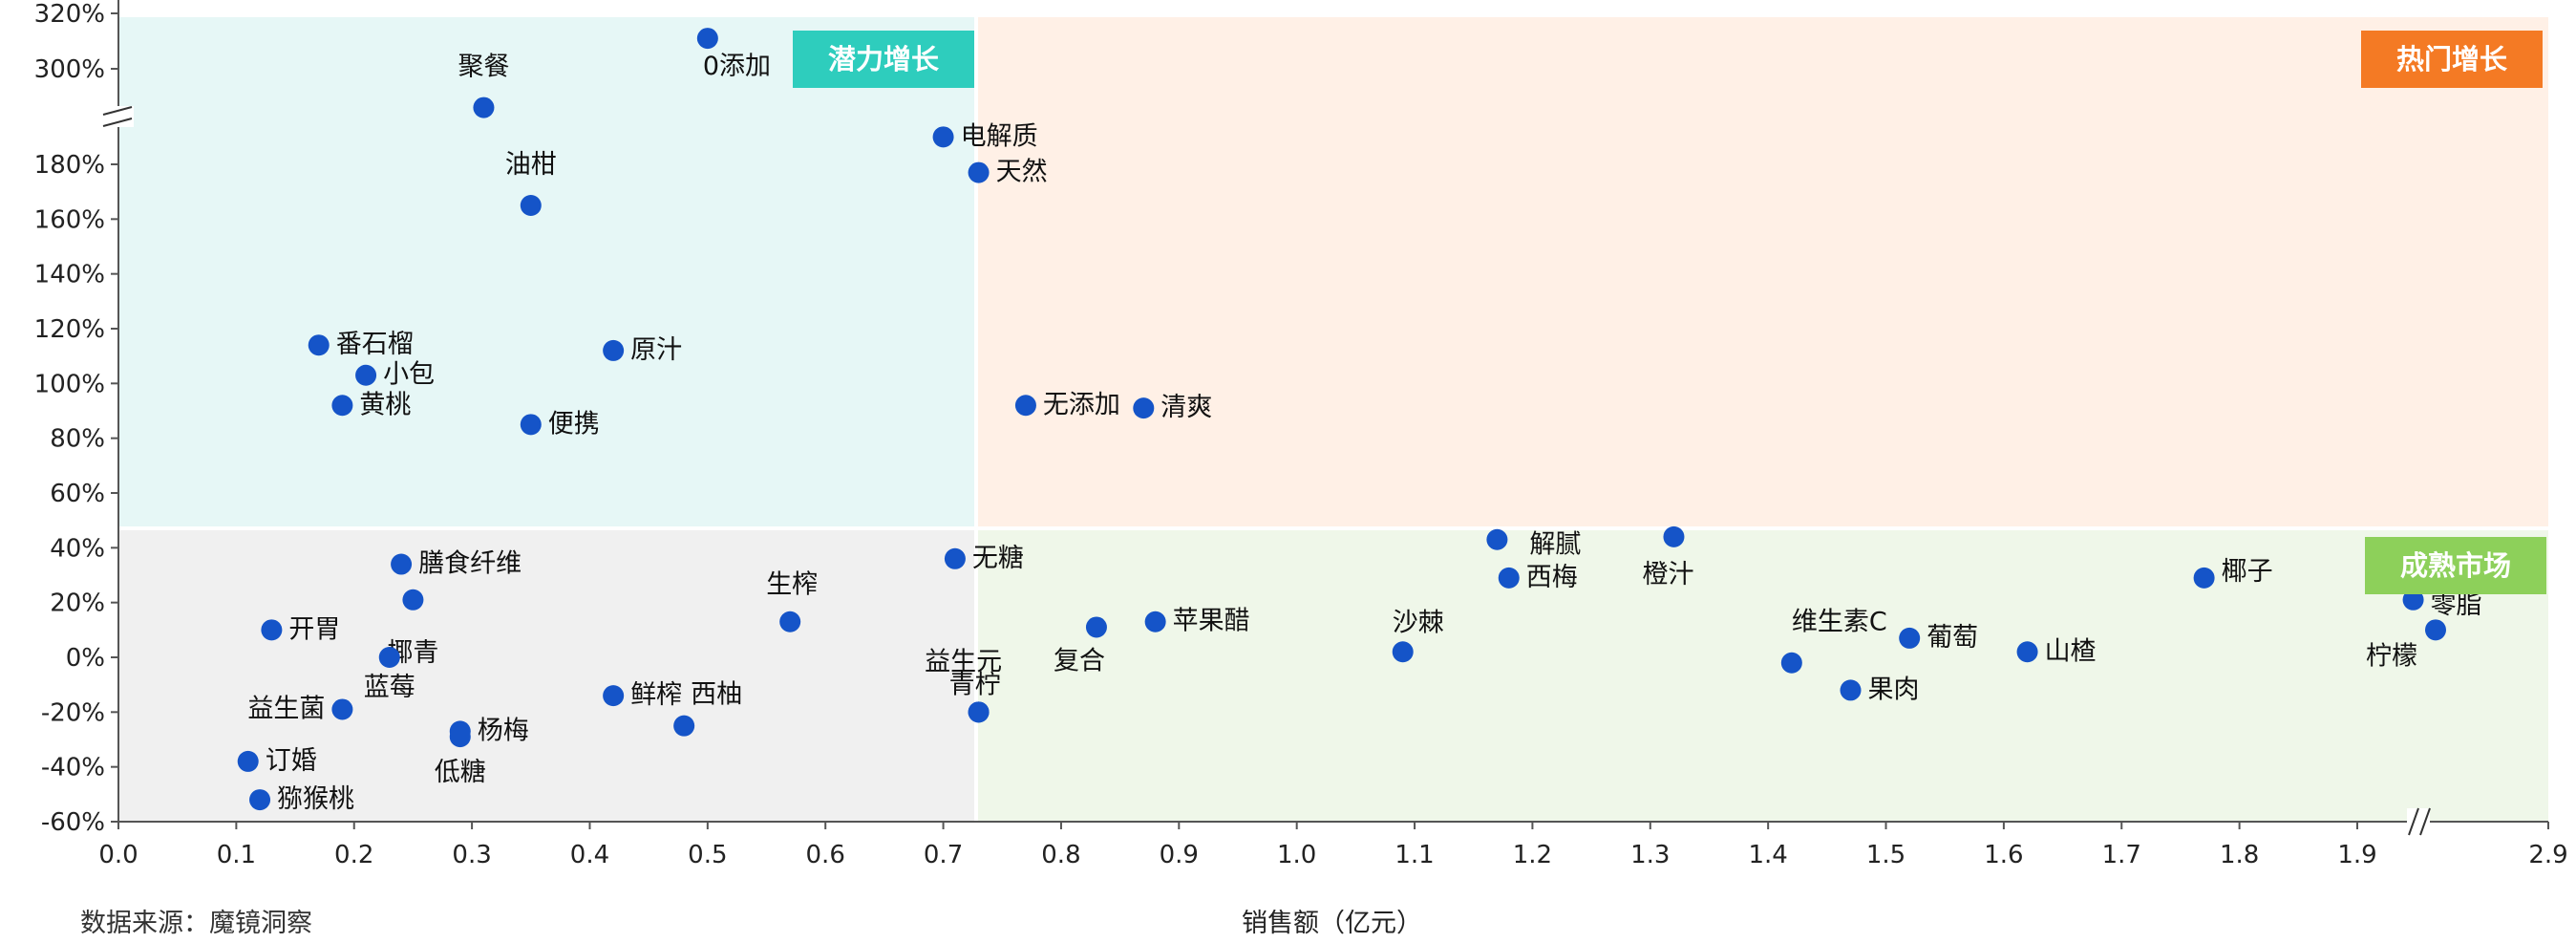  What do you see at coordinates (1894, 689) in the screenshot?
I see `data-label: 果肉` at bounding box center [1894, 689].